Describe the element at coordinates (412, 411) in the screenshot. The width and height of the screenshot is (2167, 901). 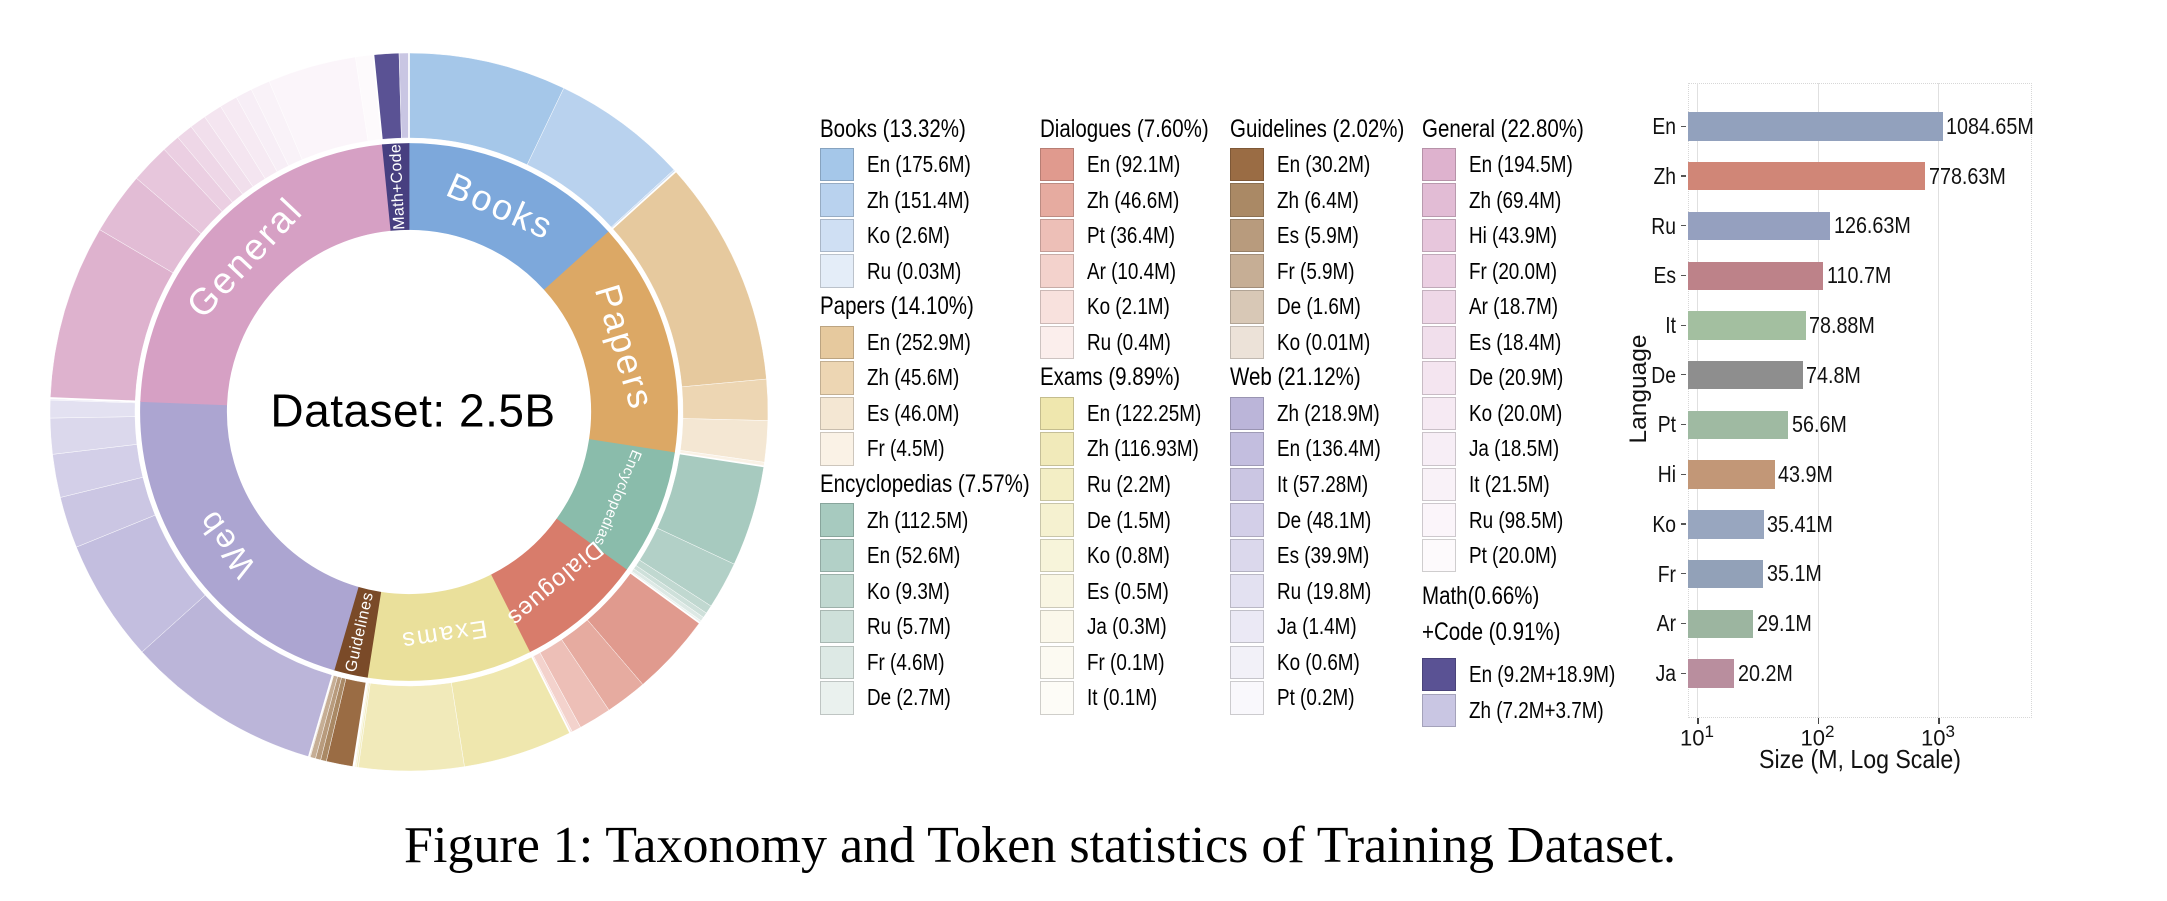
I see `svg-text: Dataset: 2.5B` at that location.